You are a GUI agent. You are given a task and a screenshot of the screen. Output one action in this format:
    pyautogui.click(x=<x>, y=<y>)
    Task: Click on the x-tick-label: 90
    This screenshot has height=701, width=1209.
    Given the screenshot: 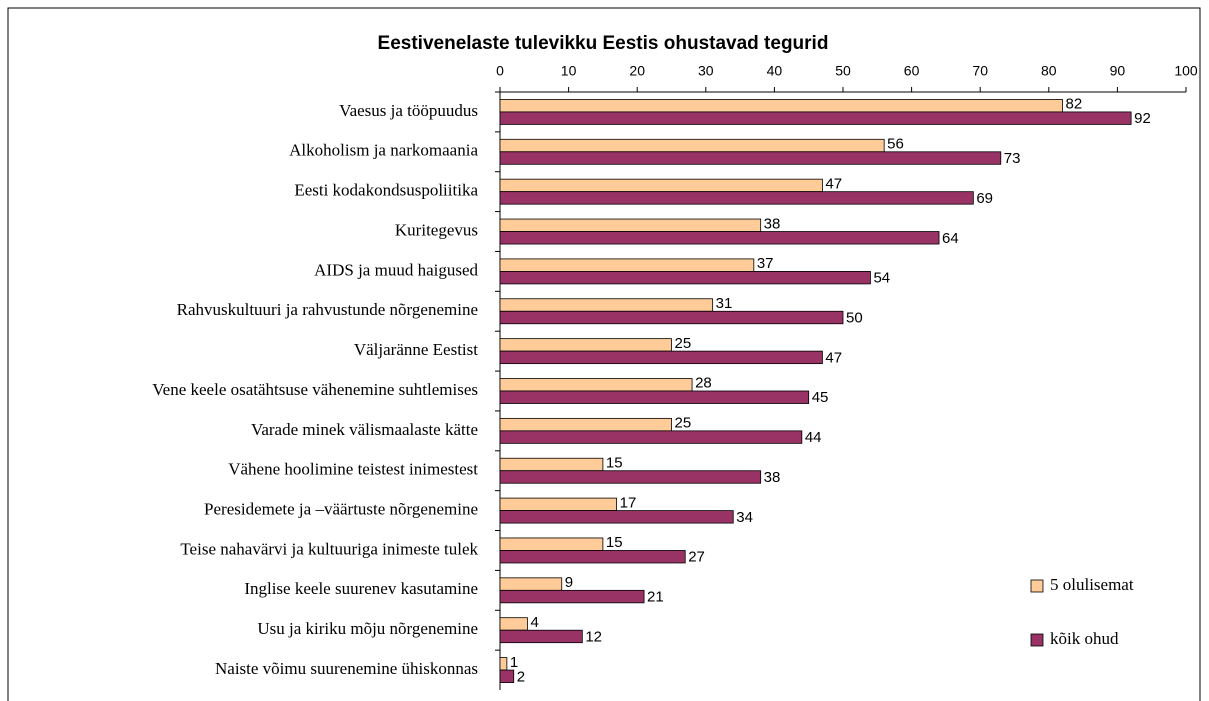 What is the action you would take?
    pyautogui.click(x=1118, y=71)
    